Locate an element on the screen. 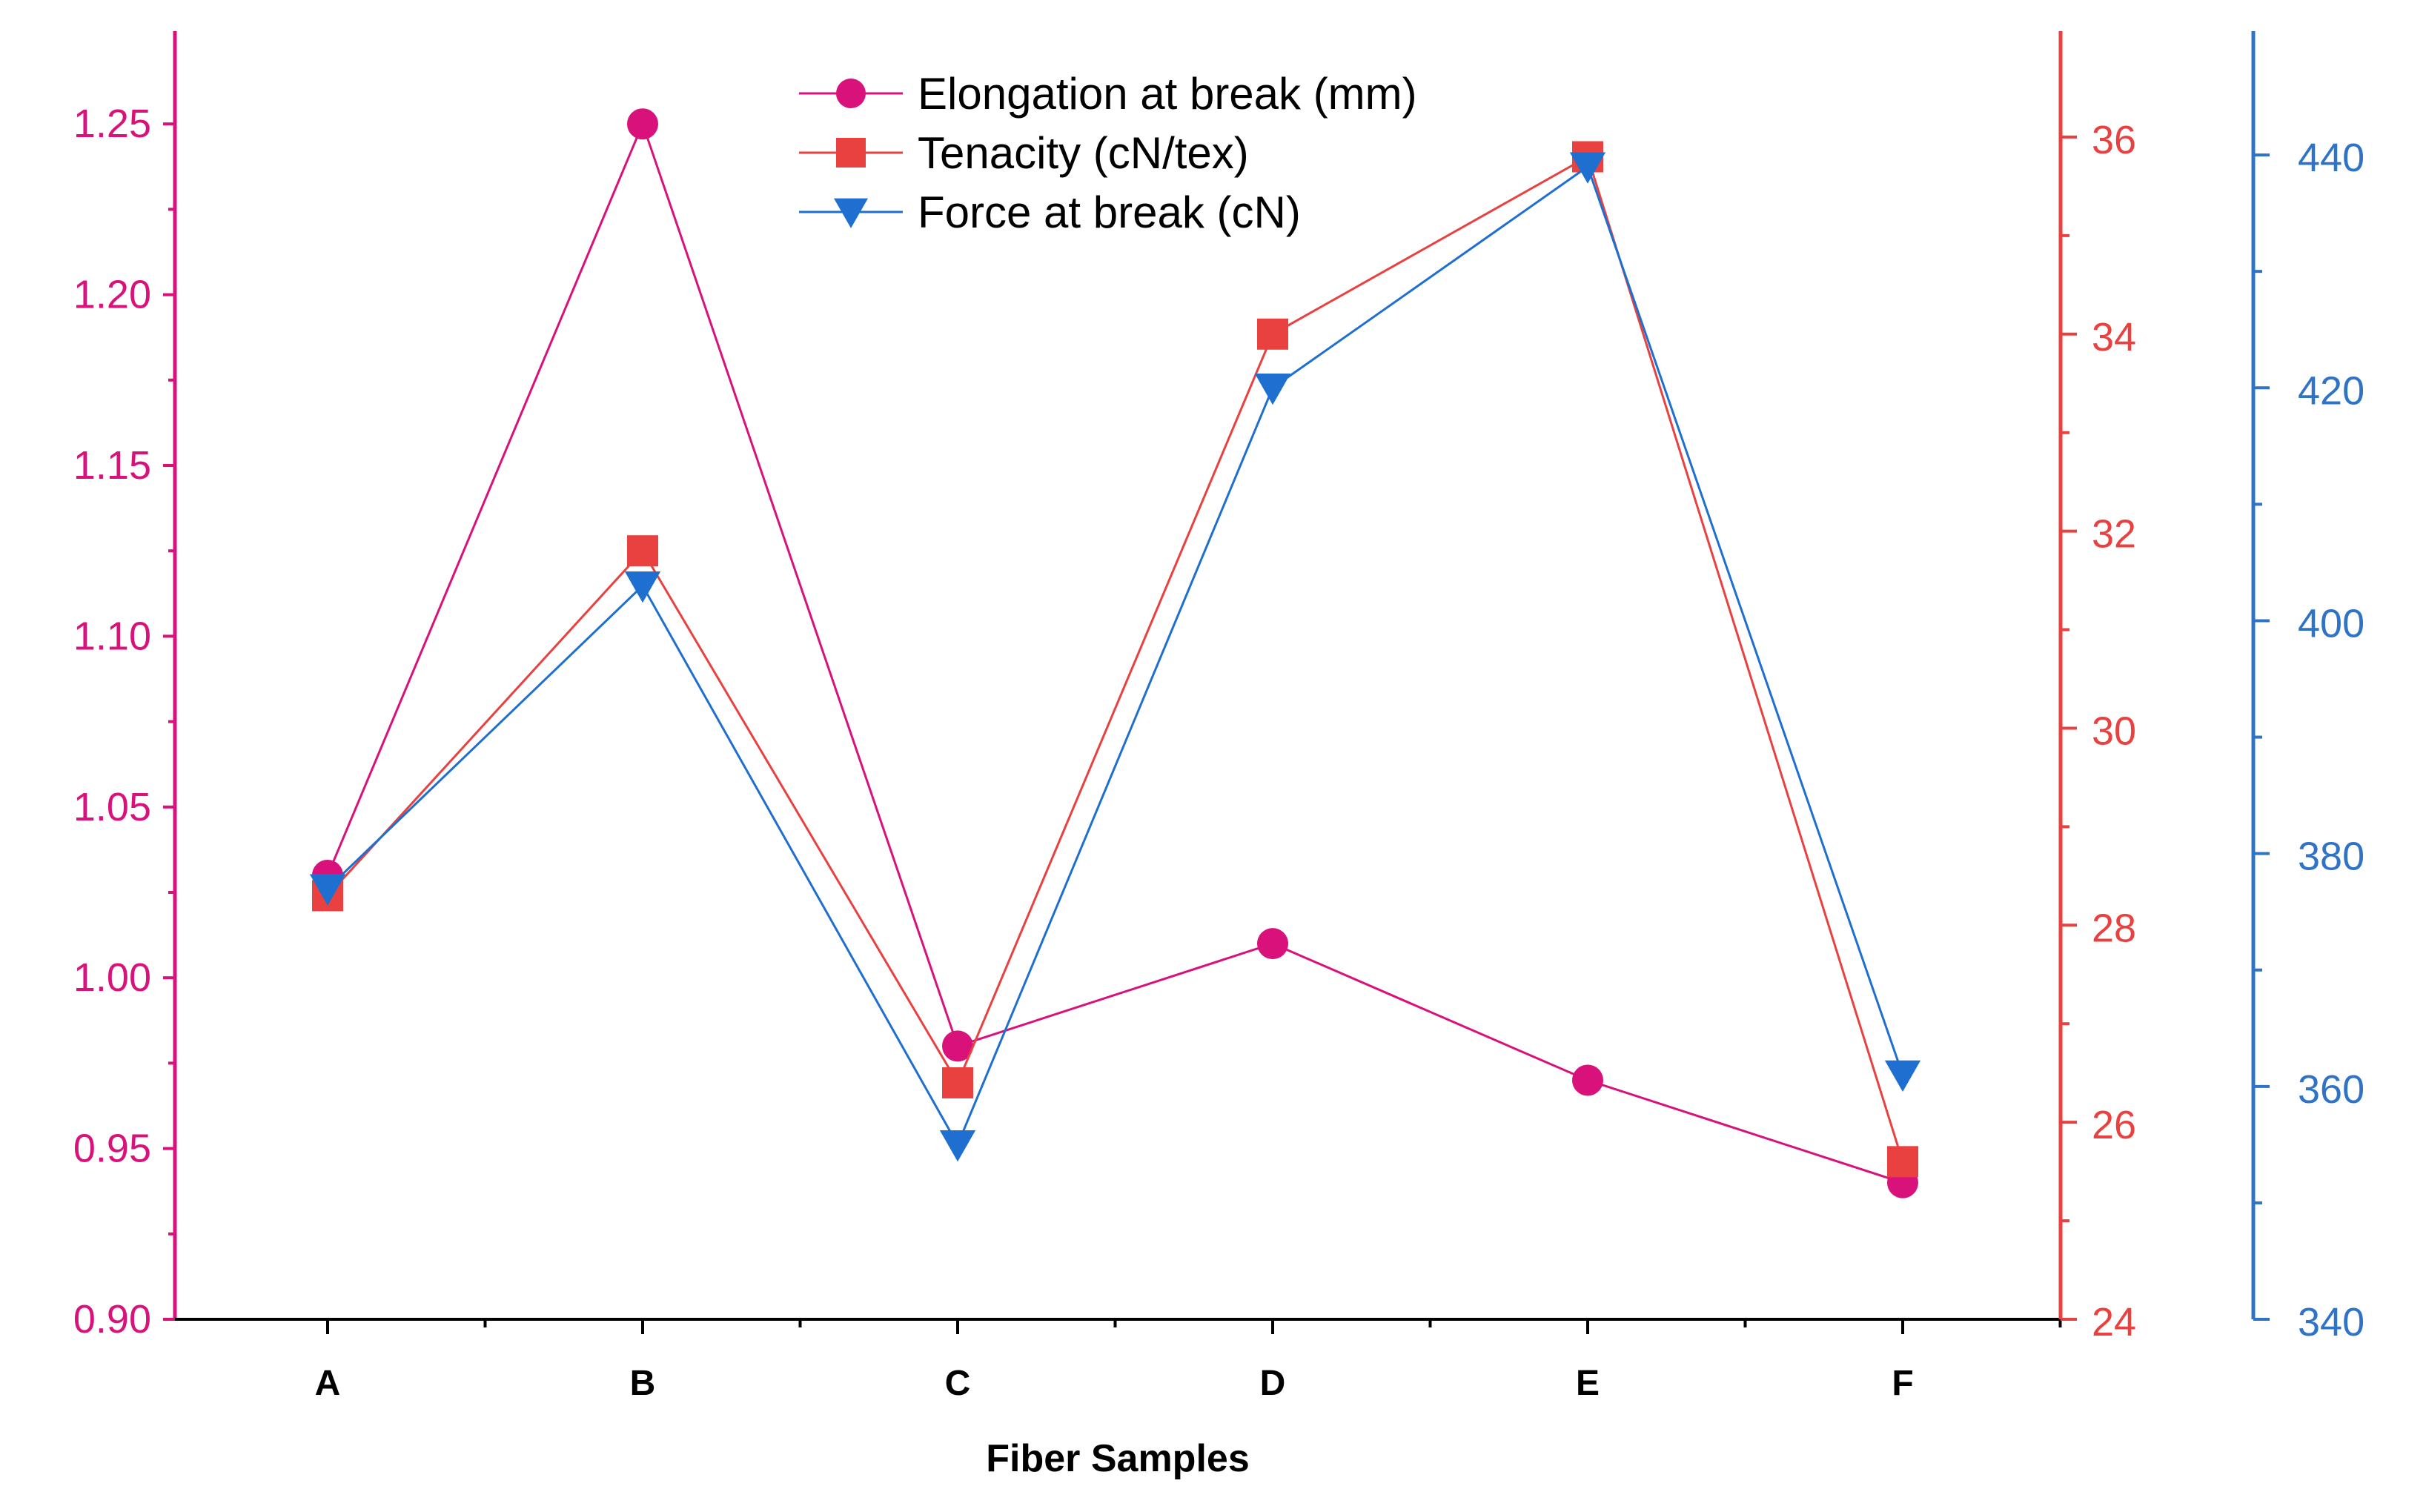  left-axis-tick-label: 1.05 is located at coordinates (112, 807).